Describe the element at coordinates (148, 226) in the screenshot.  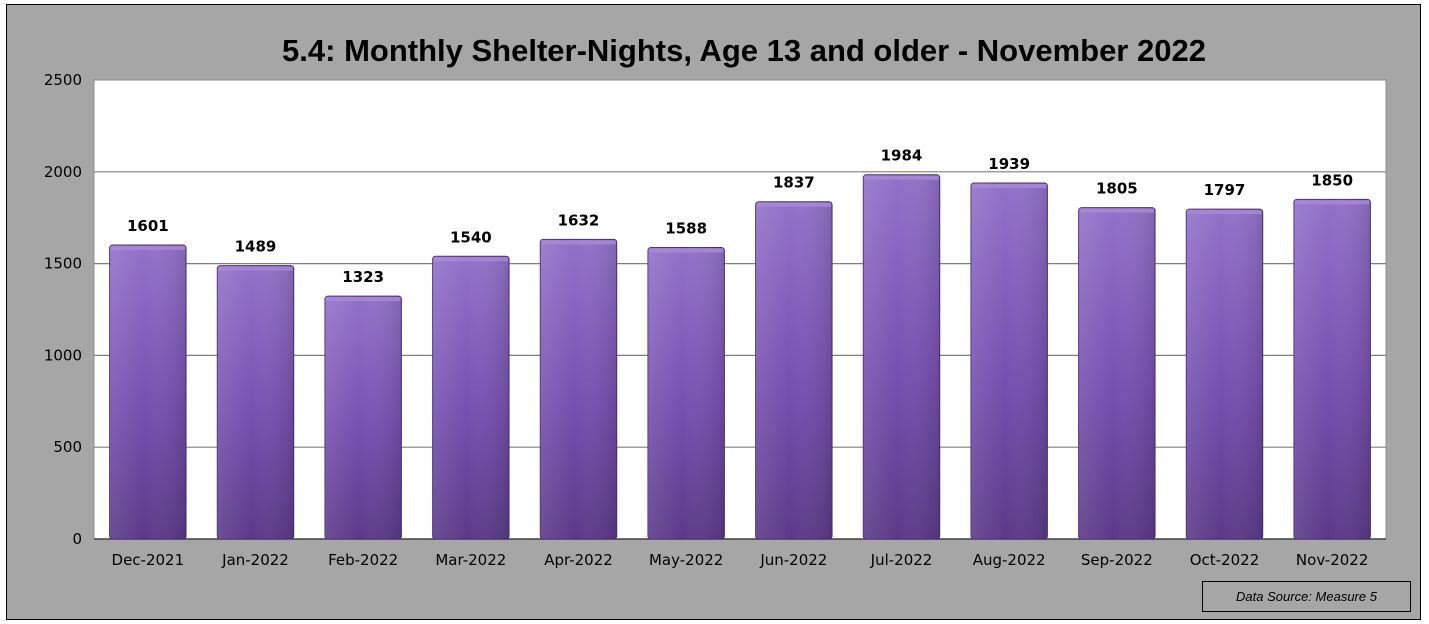
I see `data-label: 1601` at that location.